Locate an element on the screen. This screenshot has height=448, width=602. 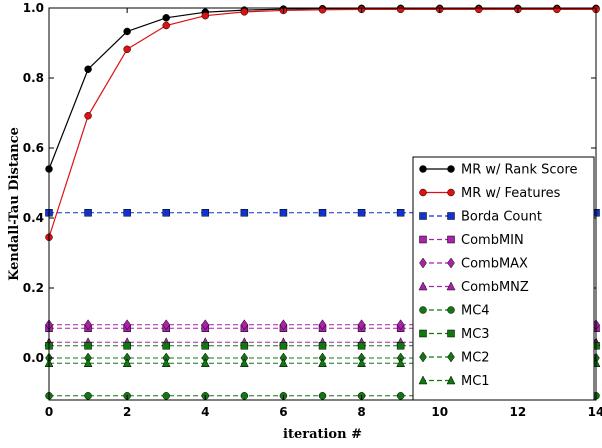
legend-label: MC1 is located at coordinates (475, 381).